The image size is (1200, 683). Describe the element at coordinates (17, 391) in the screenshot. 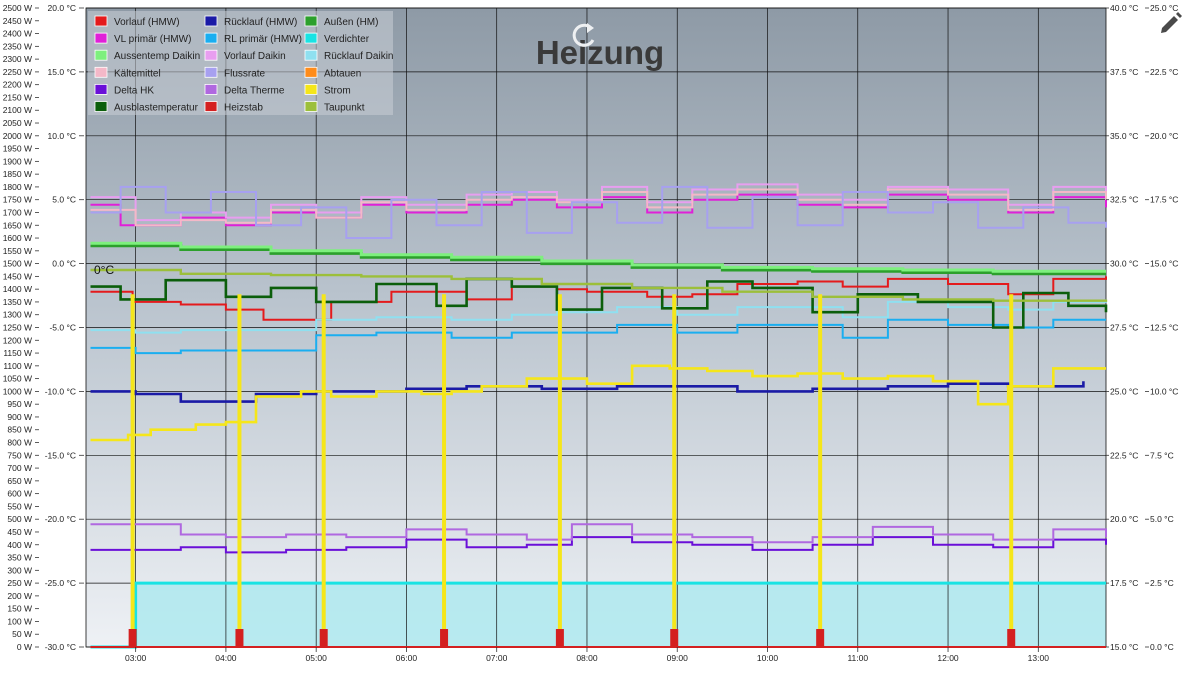

I see `tick-label-power: 1000 W` at that location.